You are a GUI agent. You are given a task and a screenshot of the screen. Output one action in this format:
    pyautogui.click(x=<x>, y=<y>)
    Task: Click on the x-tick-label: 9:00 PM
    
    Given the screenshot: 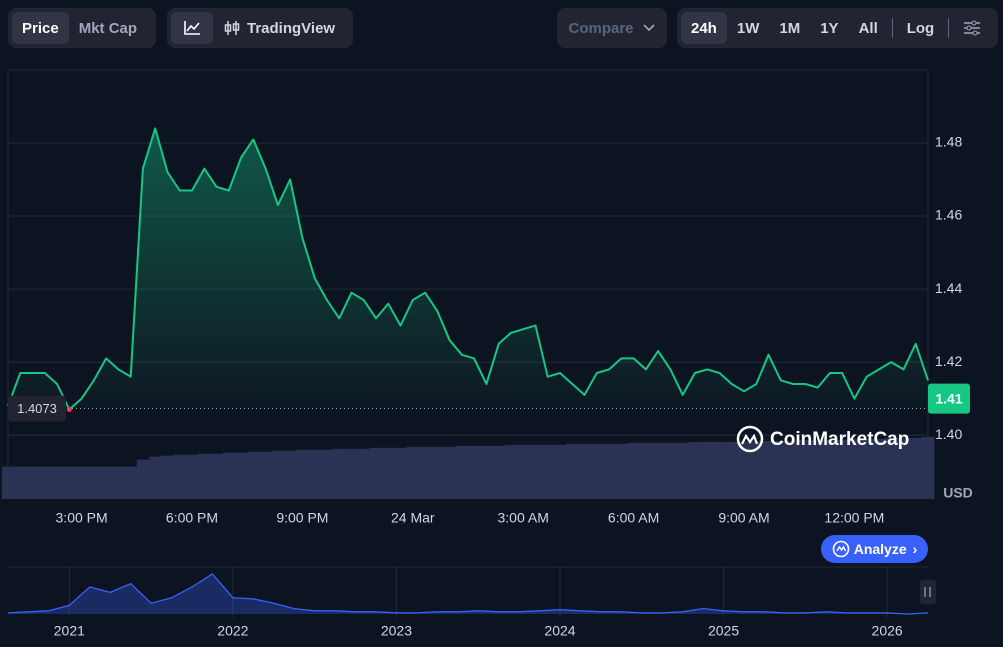 What is the action you would take?
    pyautogui.click(x=302, y=518)
    